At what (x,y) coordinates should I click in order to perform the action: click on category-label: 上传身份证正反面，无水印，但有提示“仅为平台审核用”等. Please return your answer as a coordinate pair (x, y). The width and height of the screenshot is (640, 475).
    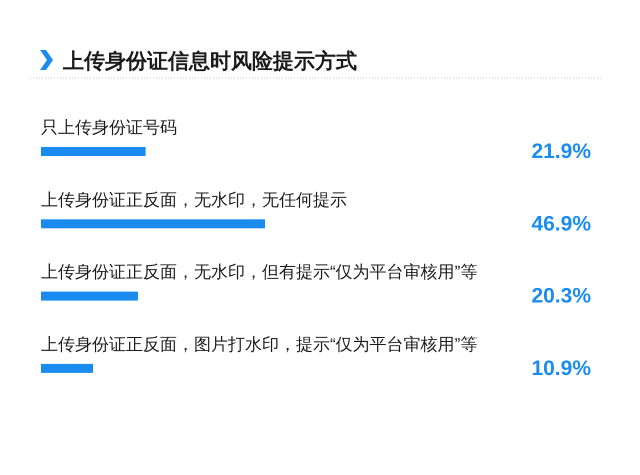
    Looking at the image, I should click on (259, 272).